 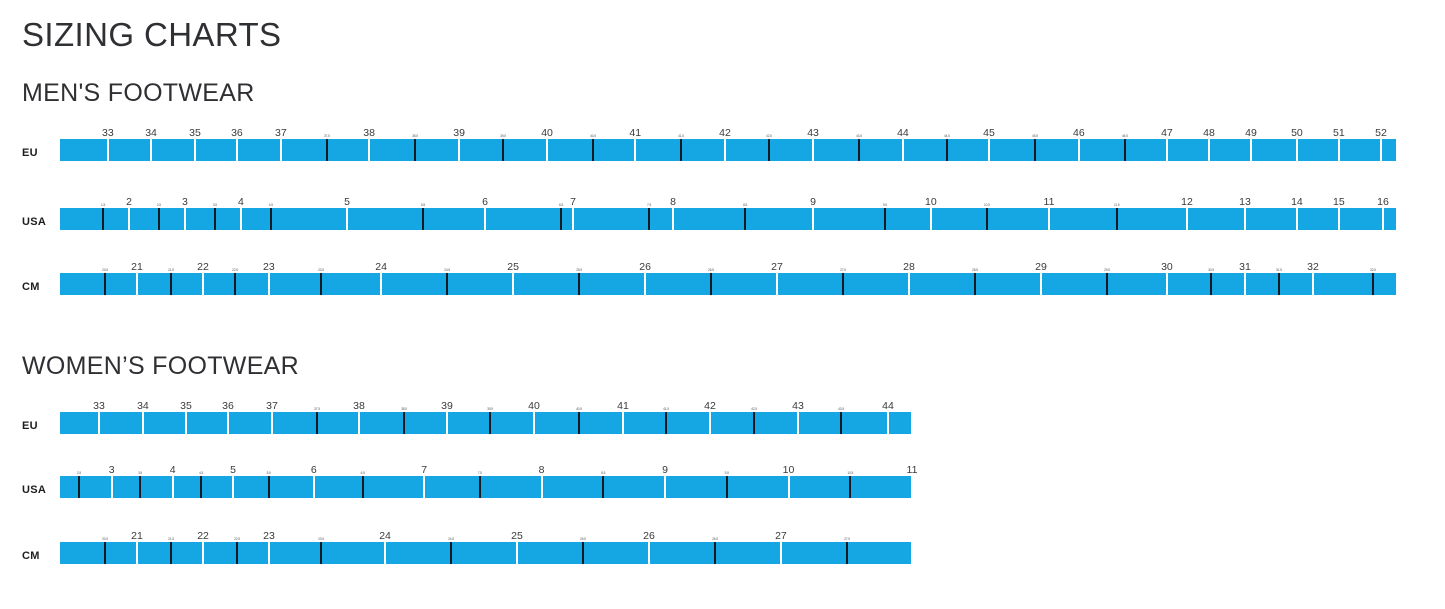 What do you see at coordinates (912, 469) in the screenshot?
I see `size-tick-label: 11` at bounding box center [912, 469].